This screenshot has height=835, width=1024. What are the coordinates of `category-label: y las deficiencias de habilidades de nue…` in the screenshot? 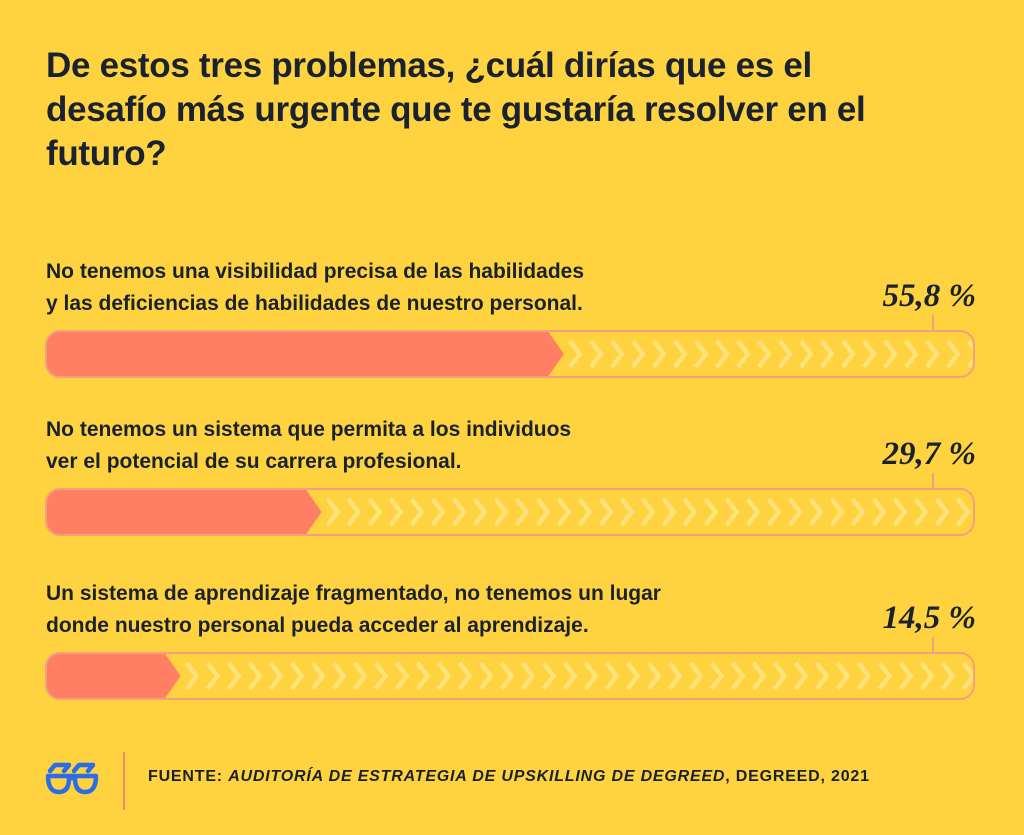 It's located at (314, 303).